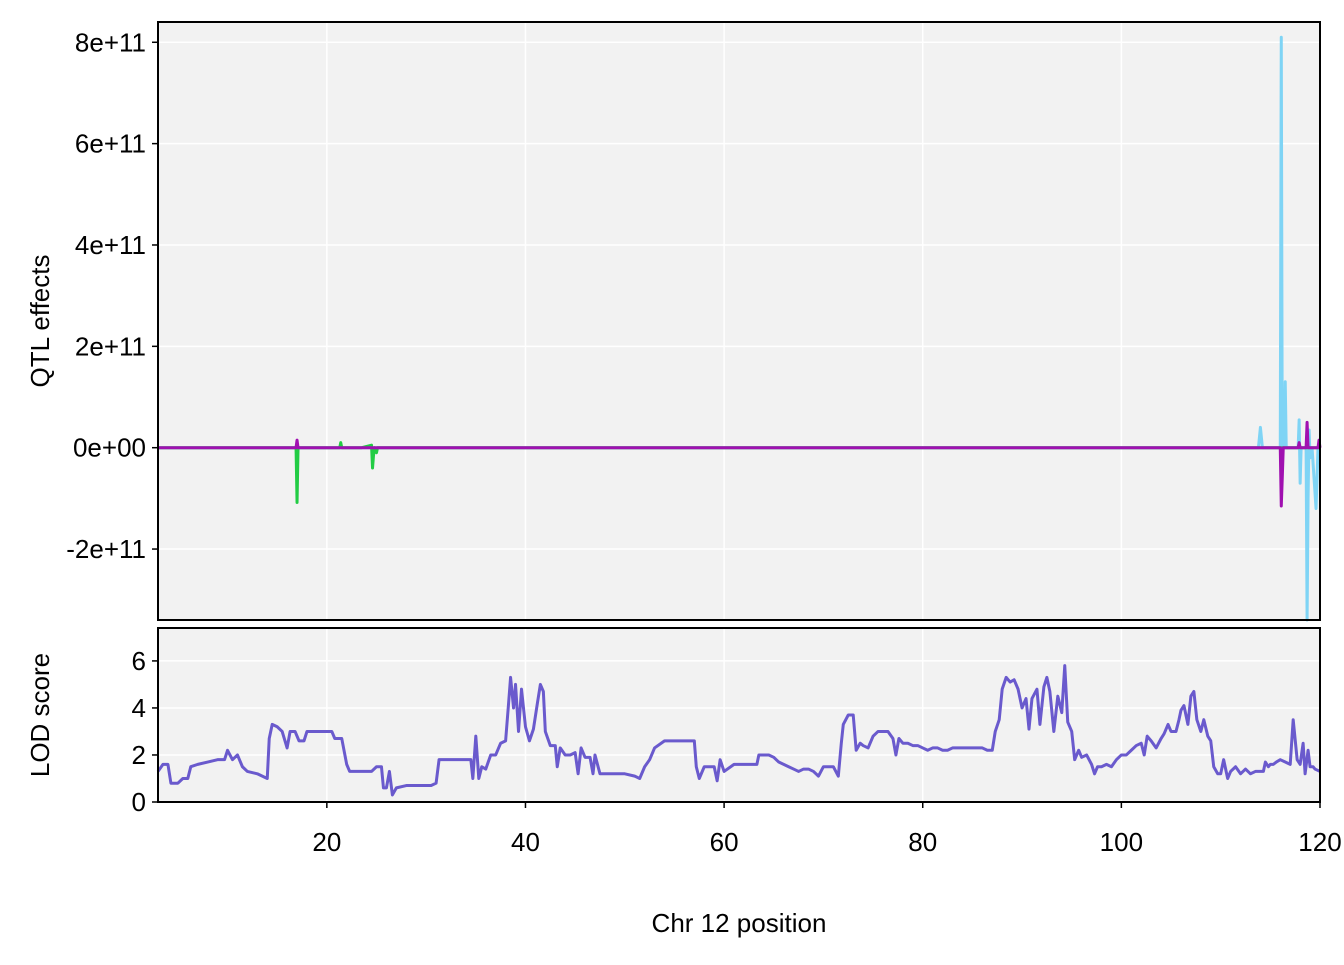  Describe the element at coordinates (110, 245) in the screenshot. I see `y-tick-label: 4e+11` at that location.